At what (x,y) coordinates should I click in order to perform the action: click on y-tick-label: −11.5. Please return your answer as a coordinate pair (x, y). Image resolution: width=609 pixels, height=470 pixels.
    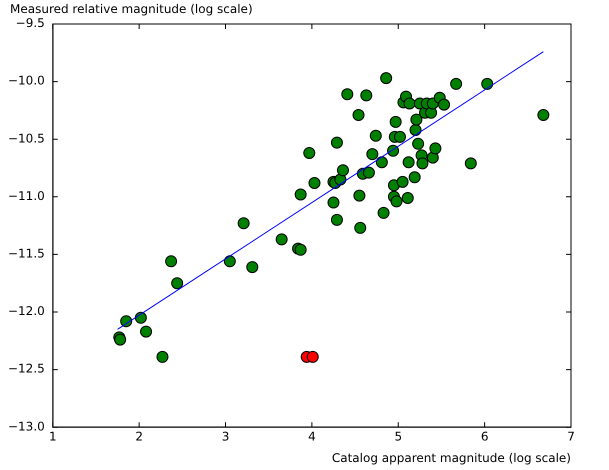
    Looking at the image, I should click on (26, 253).